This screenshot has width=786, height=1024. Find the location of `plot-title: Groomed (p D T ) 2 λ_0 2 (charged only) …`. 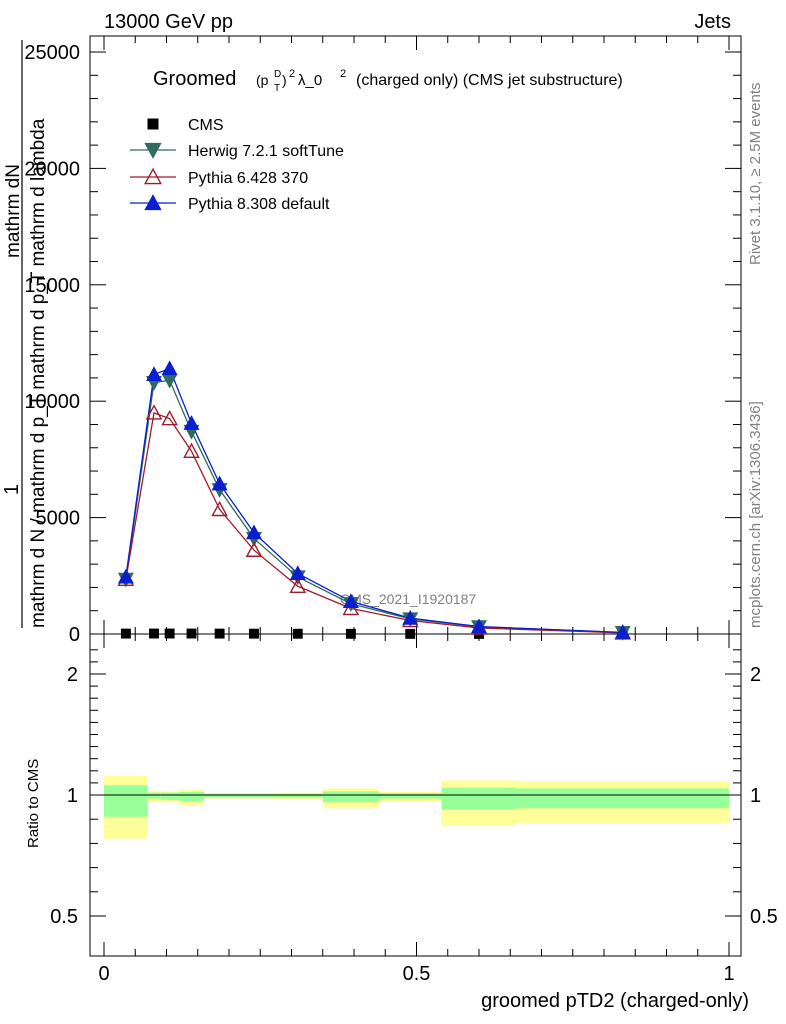

plot-title: Groomed (p D T ) 2 λ_0 2 (charged only) … is located at coordinates (388, 81).